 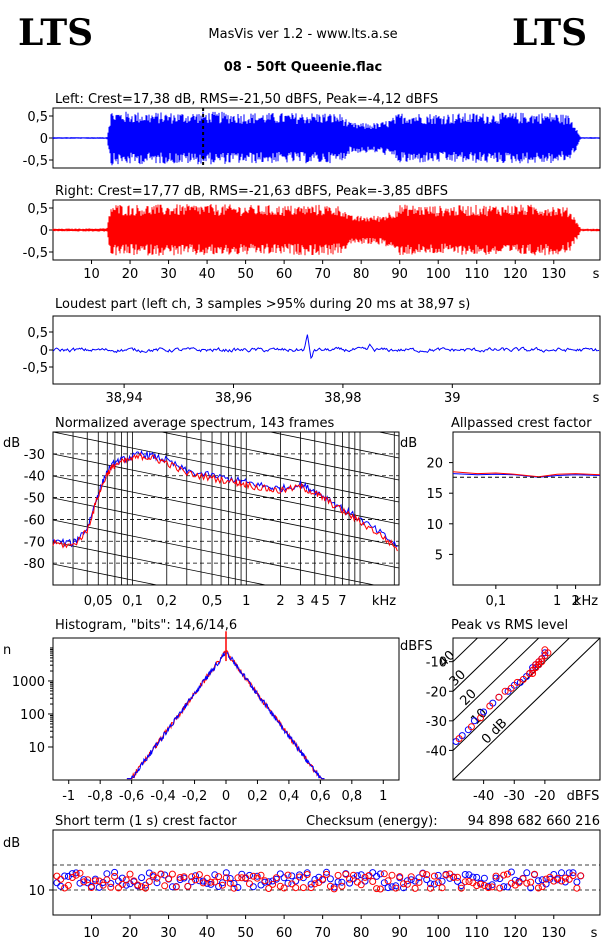 I want to click on y-axis-label: n, so click(x=7, y=650).